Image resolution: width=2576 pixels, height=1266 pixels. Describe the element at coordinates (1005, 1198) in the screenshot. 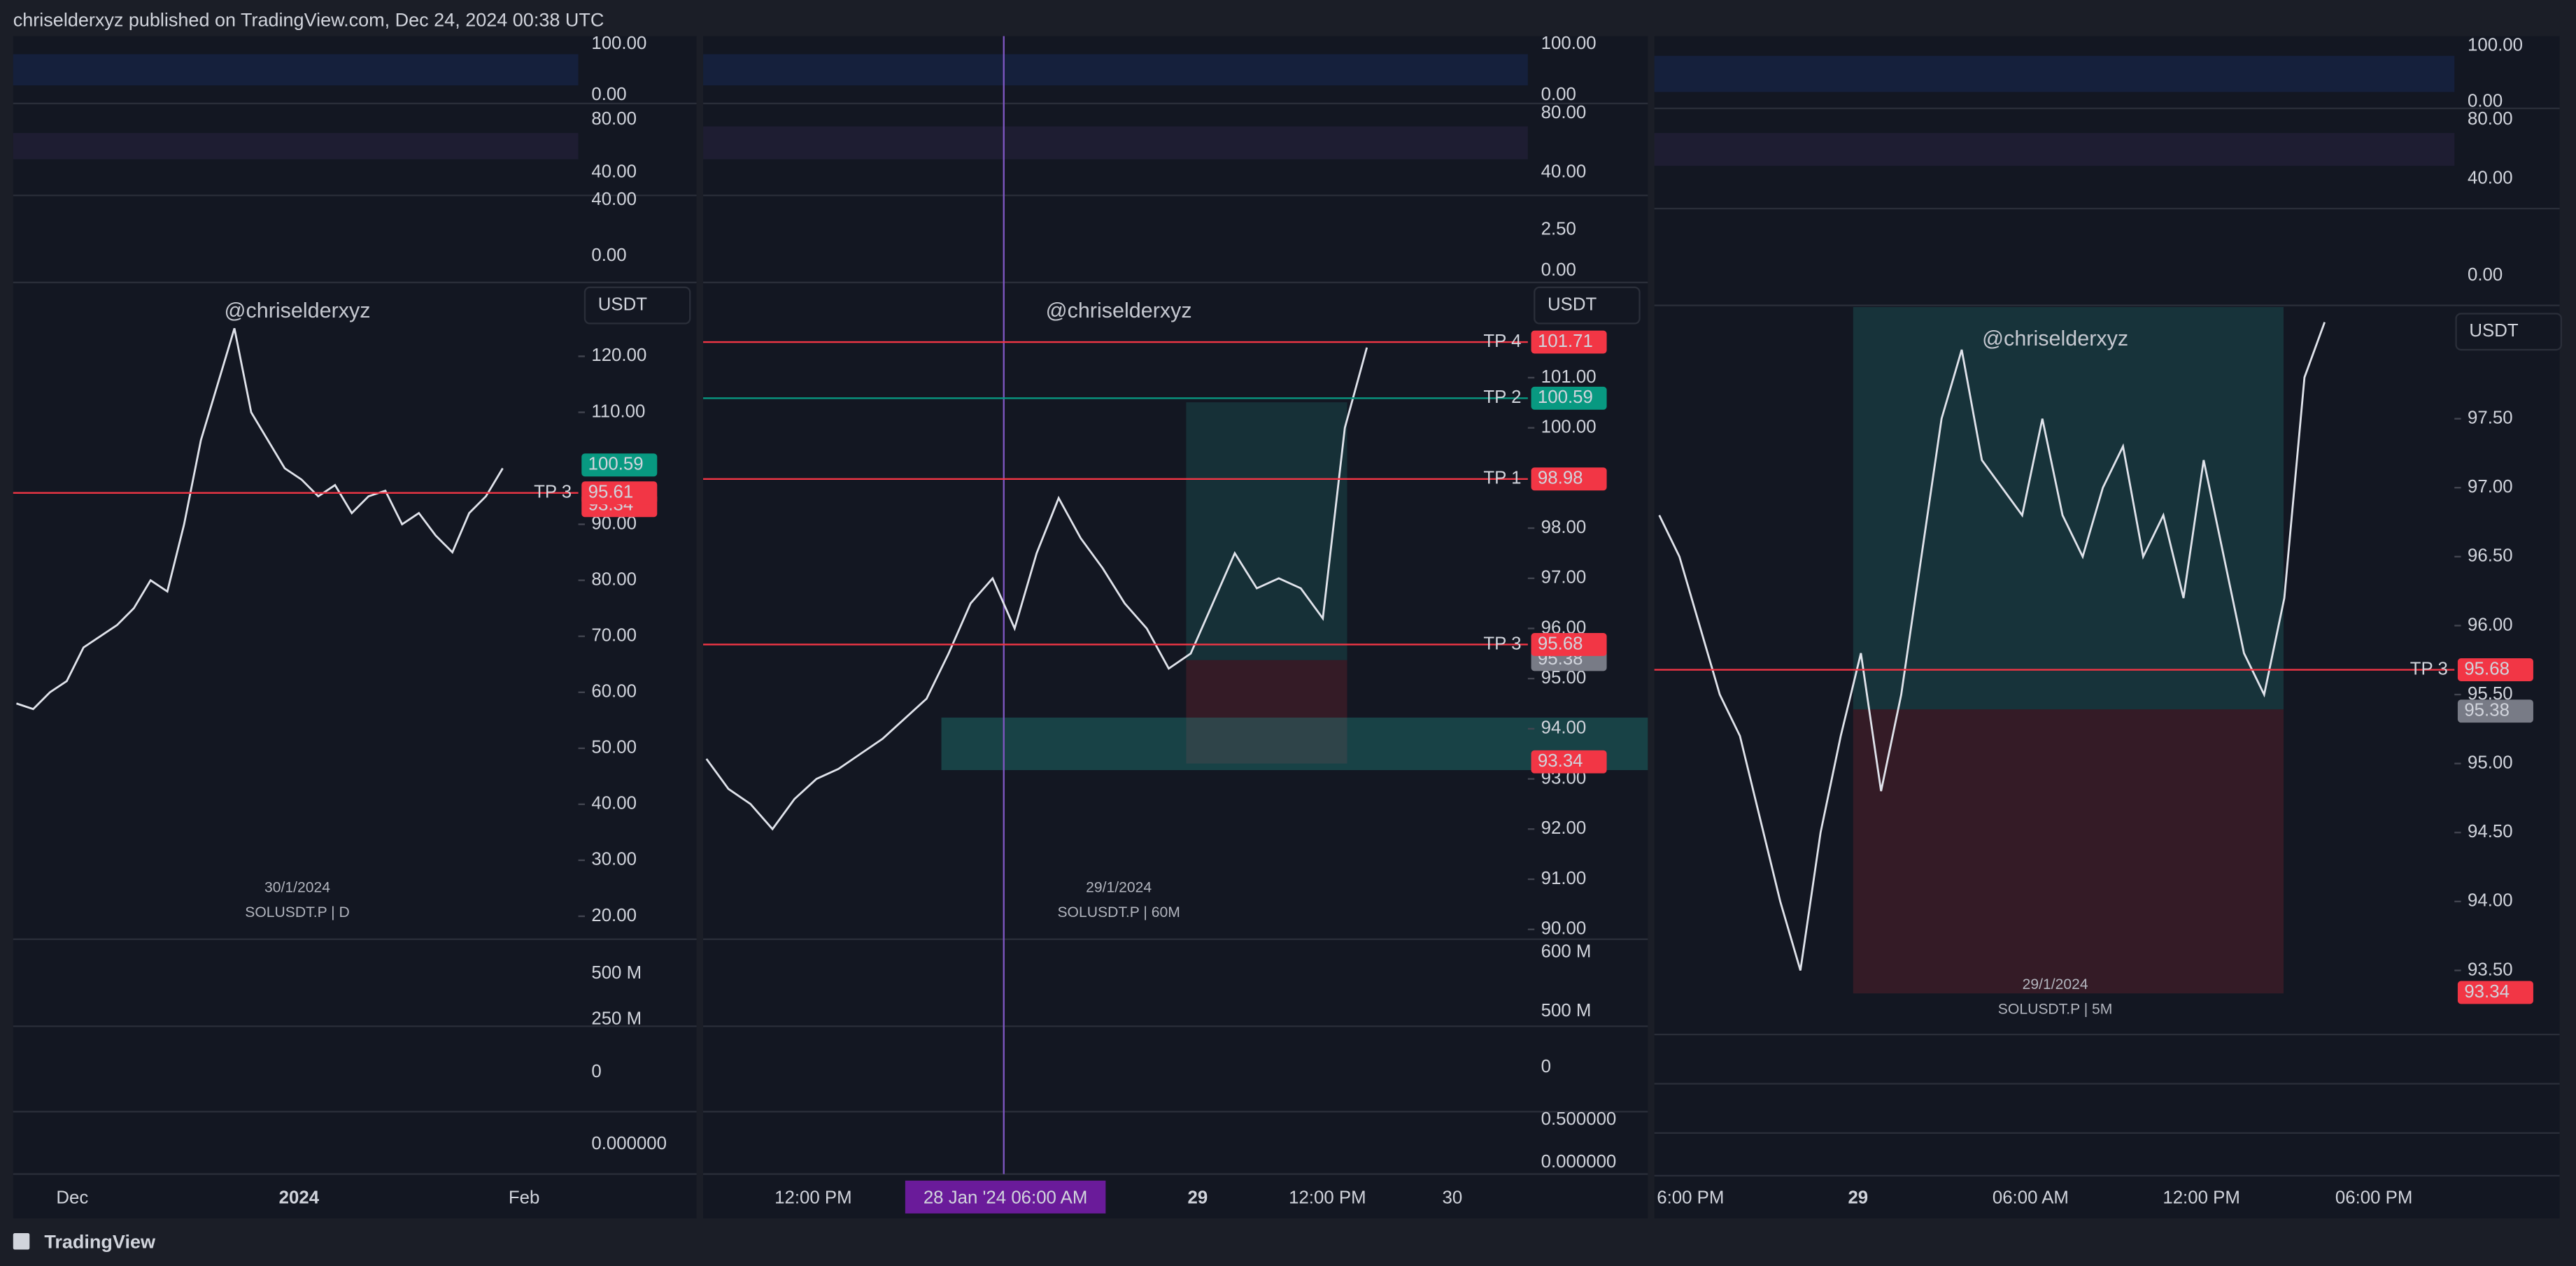

I see `time-axis-label: 28 Jan '24 06:00 AM` at that location.